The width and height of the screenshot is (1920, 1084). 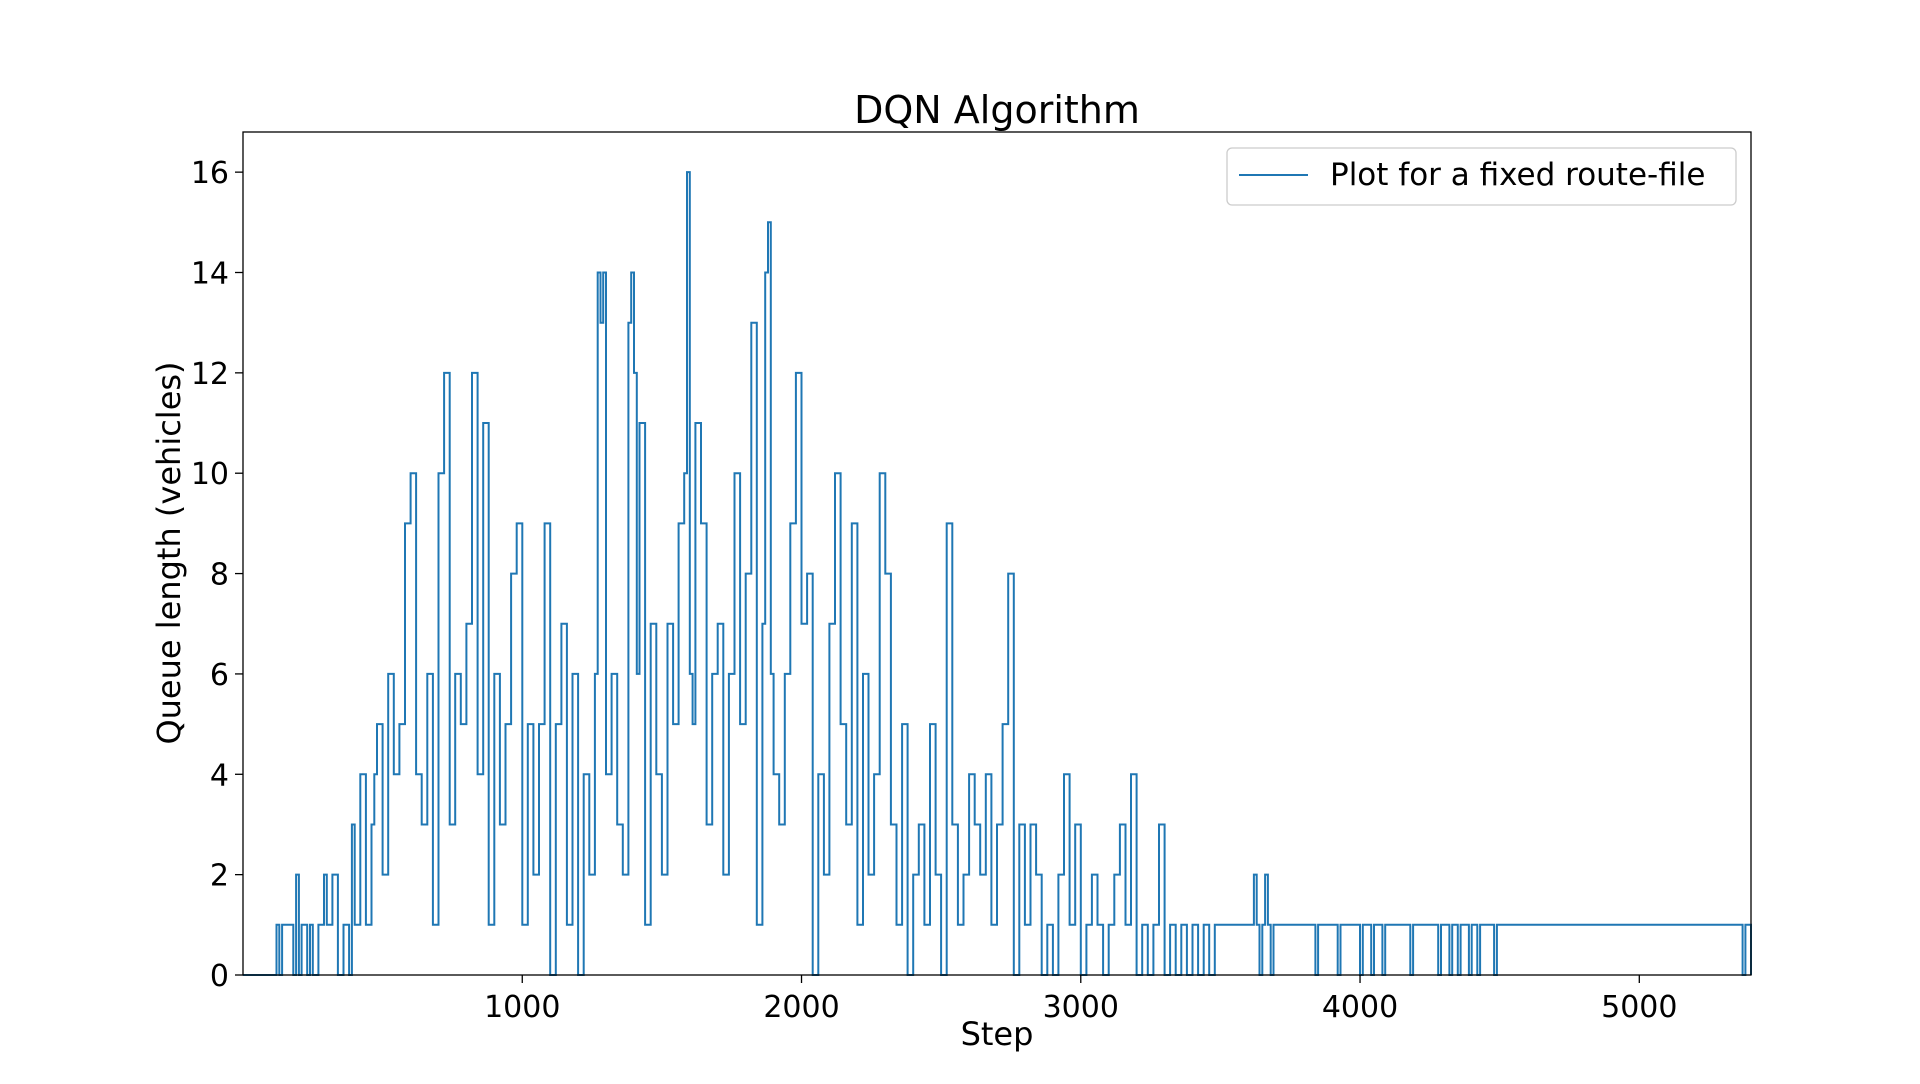 I want to click on legend-label: Plot for a fixed route-file, so click(x=1517, y=175).